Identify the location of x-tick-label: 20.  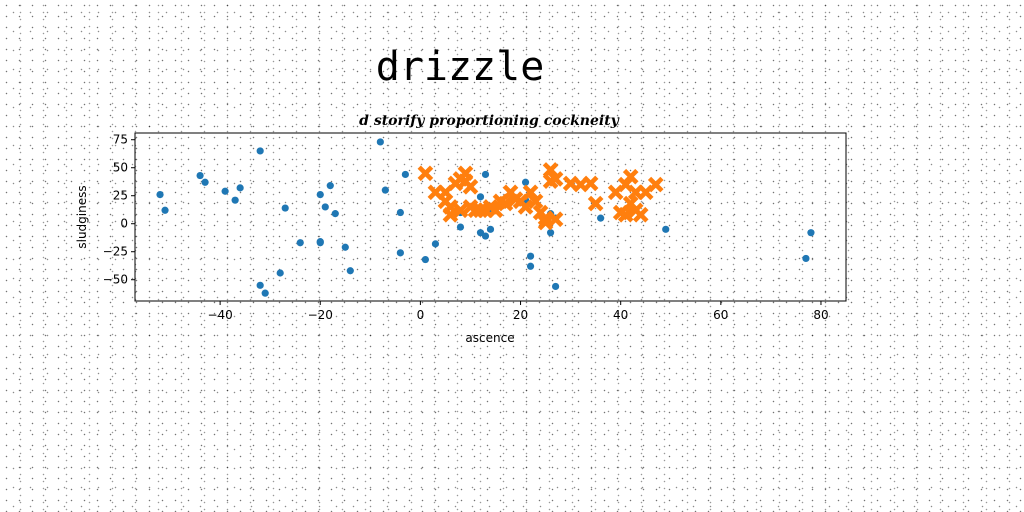
(520, 315).